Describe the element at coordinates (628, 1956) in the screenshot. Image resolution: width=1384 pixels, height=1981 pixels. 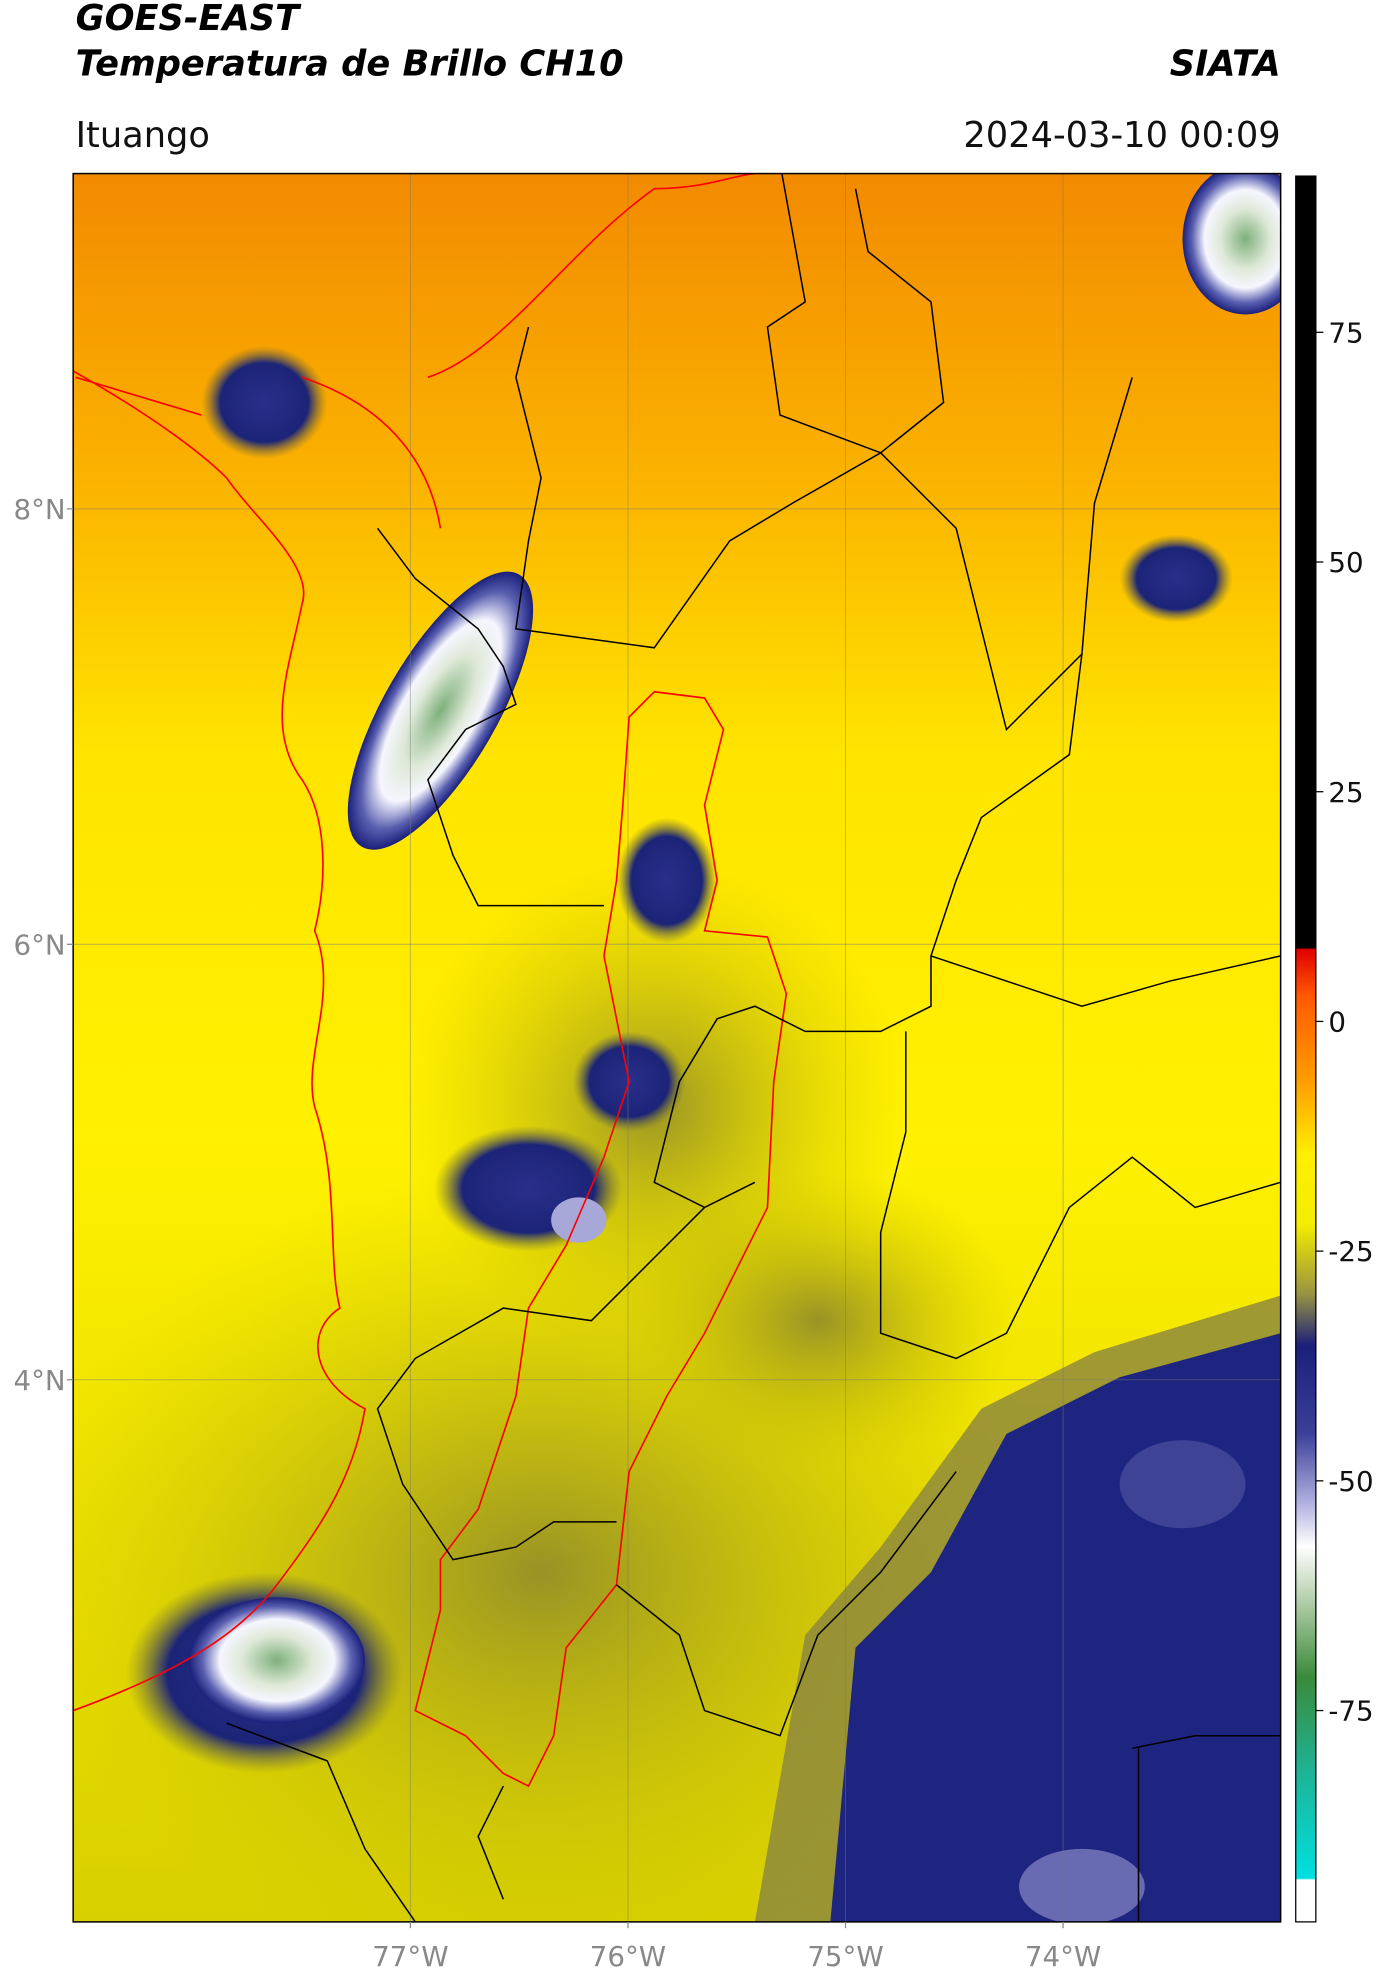
I see `x-tick-label: 76°W` at that location.